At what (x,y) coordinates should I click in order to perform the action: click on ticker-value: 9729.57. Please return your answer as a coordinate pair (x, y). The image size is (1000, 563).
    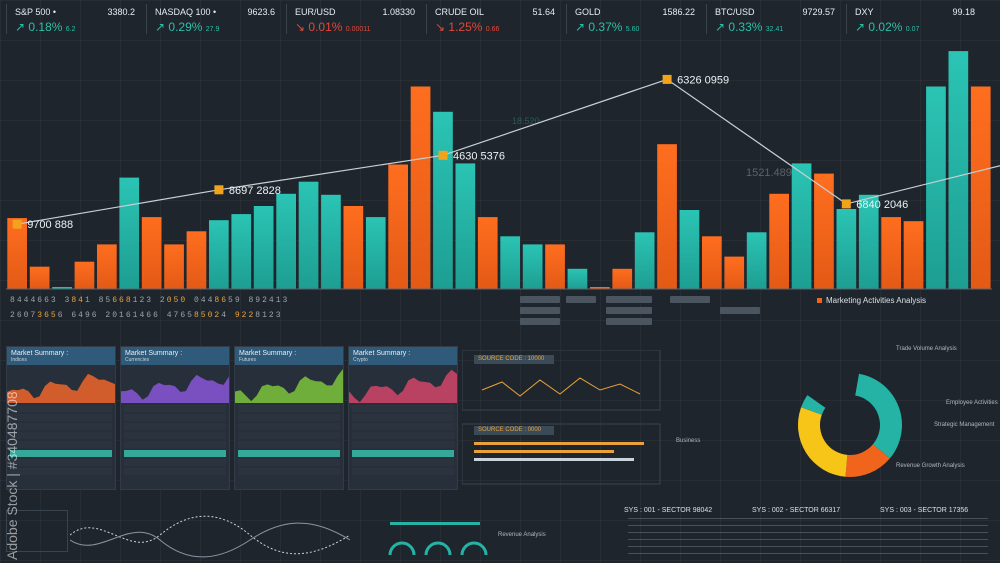
    Looking at the image, I should click on (818, 12).